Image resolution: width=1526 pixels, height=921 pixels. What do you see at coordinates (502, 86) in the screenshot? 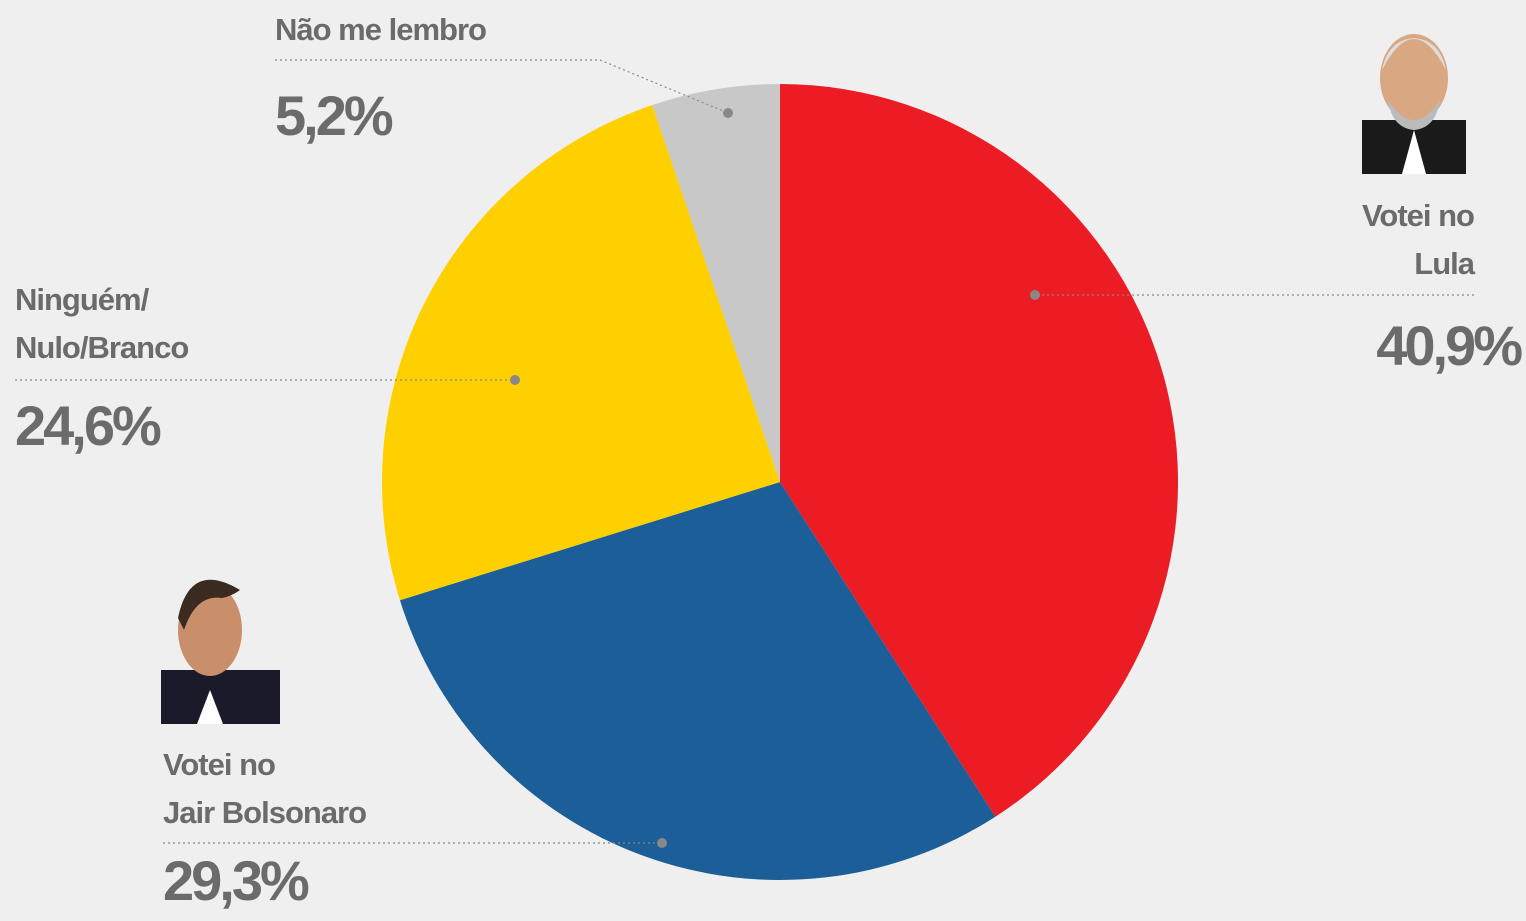
I see `leader-line` at bounding box center [502, 86].